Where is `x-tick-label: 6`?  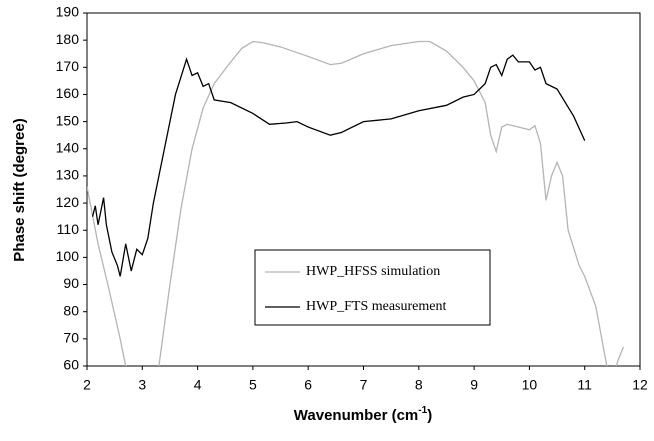 x-tick-label: 6 is located at coordinates (308, 385).